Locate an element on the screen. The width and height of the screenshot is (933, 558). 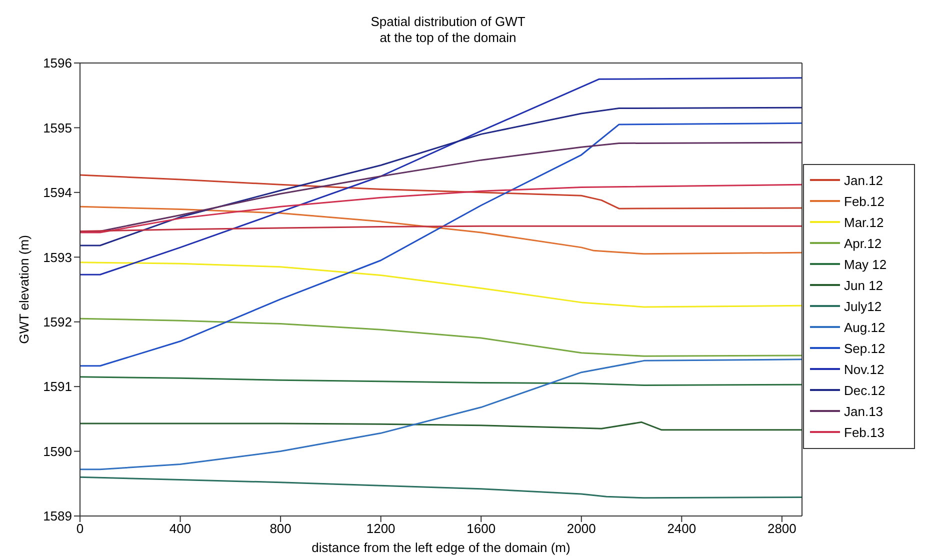
x-tick-label: 2400 is located at coordinates (681, 528).